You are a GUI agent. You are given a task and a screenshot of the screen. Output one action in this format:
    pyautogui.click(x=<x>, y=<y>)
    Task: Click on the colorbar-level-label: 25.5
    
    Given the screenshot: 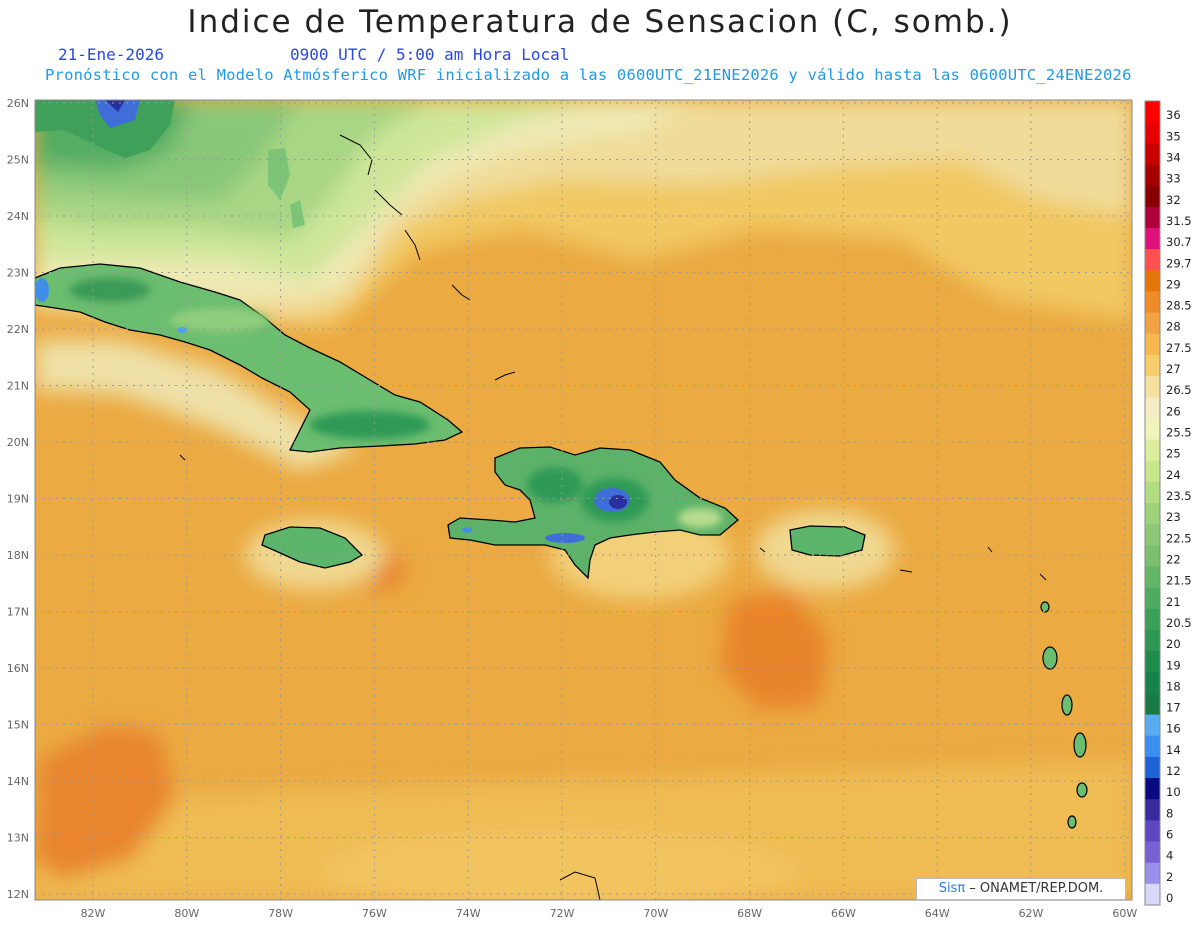 What is the action you would take?
    pyautogui.click(x=1179, y=433)
    